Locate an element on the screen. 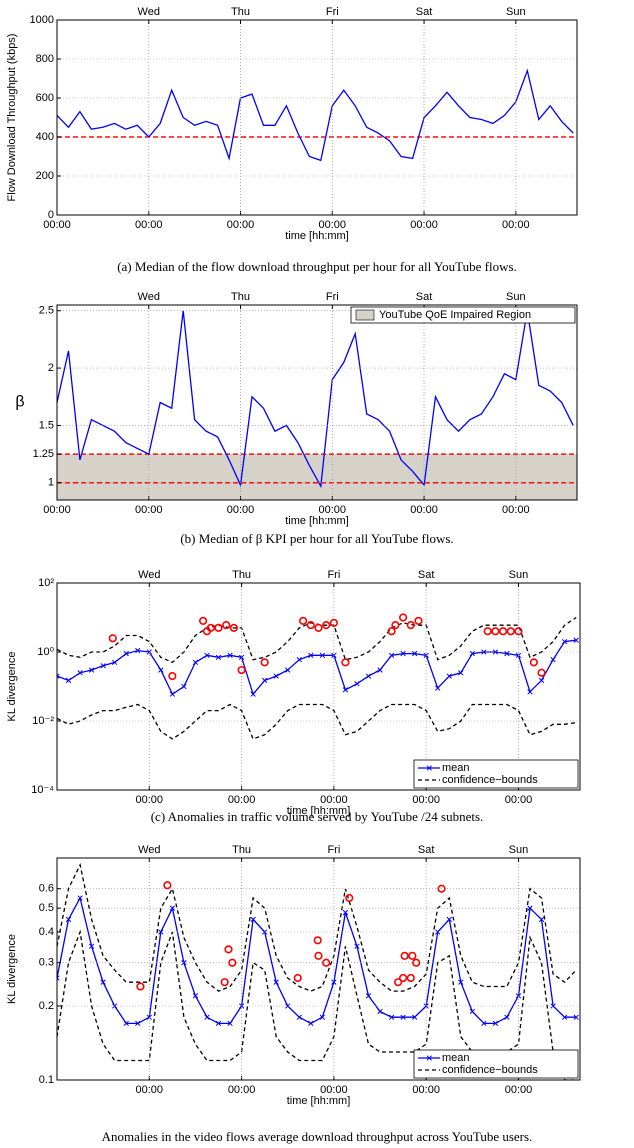  x-axis-label: time [hh:mm] is located at coordinates (317, 521).